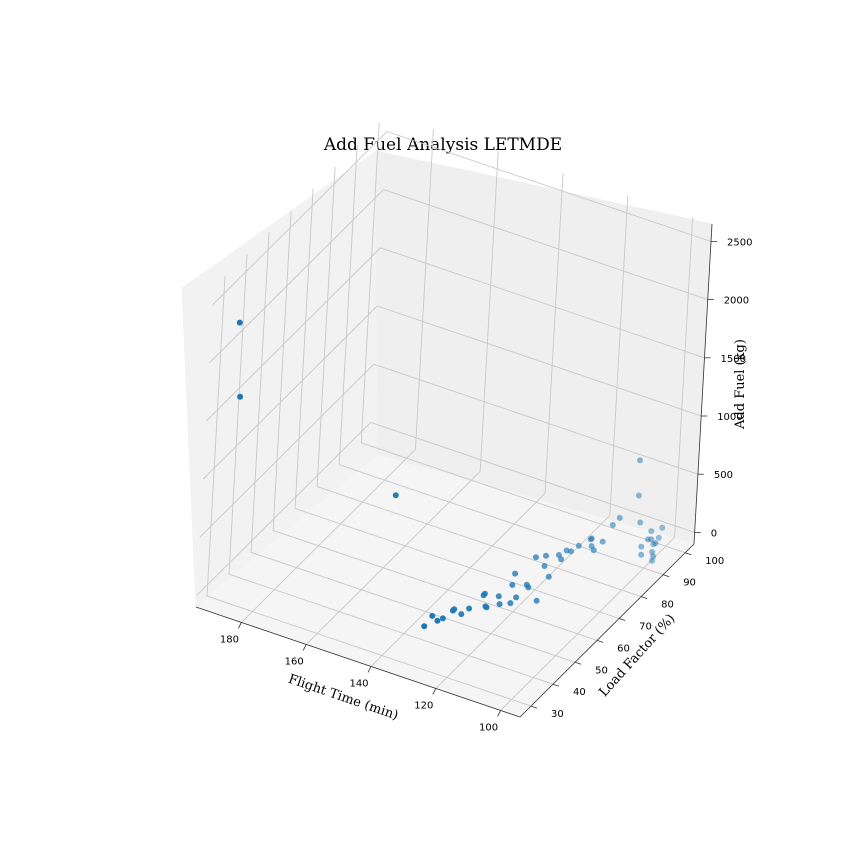  What do you see at coordinates (703, 384) in the screenshot?
I see `z-axis-line` at bounding box center [703, 384].